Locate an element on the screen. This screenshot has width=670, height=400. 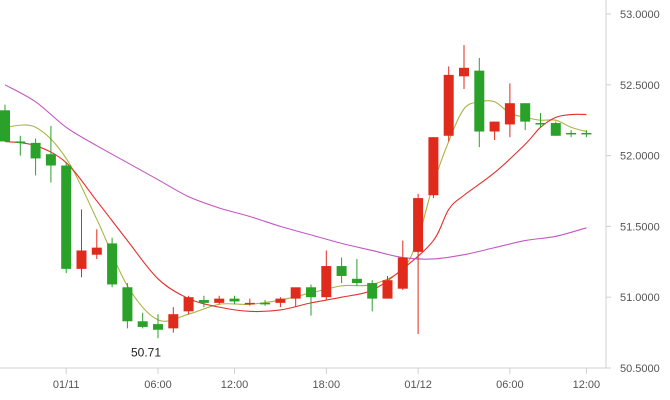
annotations: 50.71 is located at coordinates (146, 352).